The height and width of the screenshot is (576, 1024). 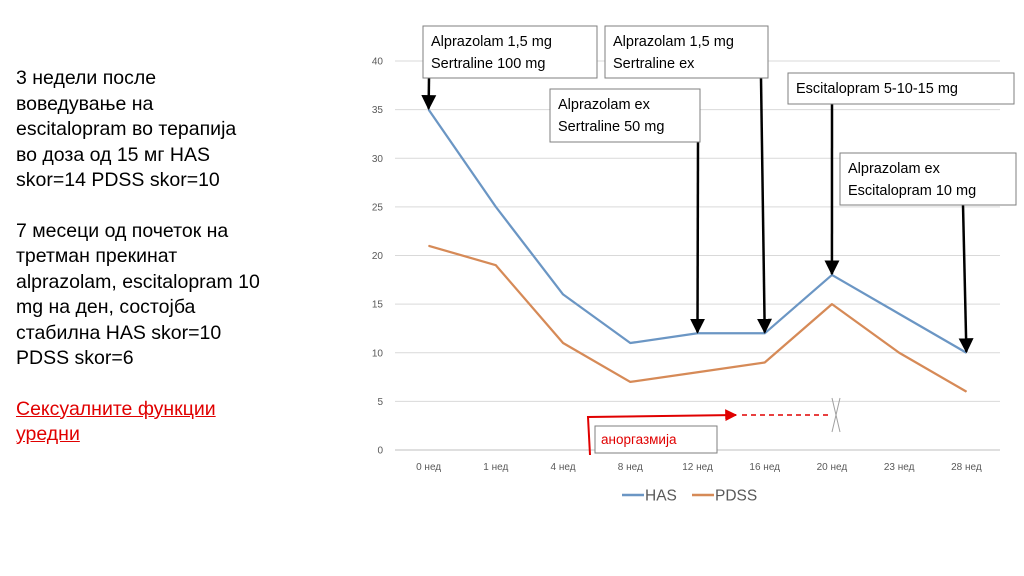 What do you see at coordinates (75, 358) in the screenshot?
I see `para2-line: PDSS skor=6` at bounding box center [75, 358].